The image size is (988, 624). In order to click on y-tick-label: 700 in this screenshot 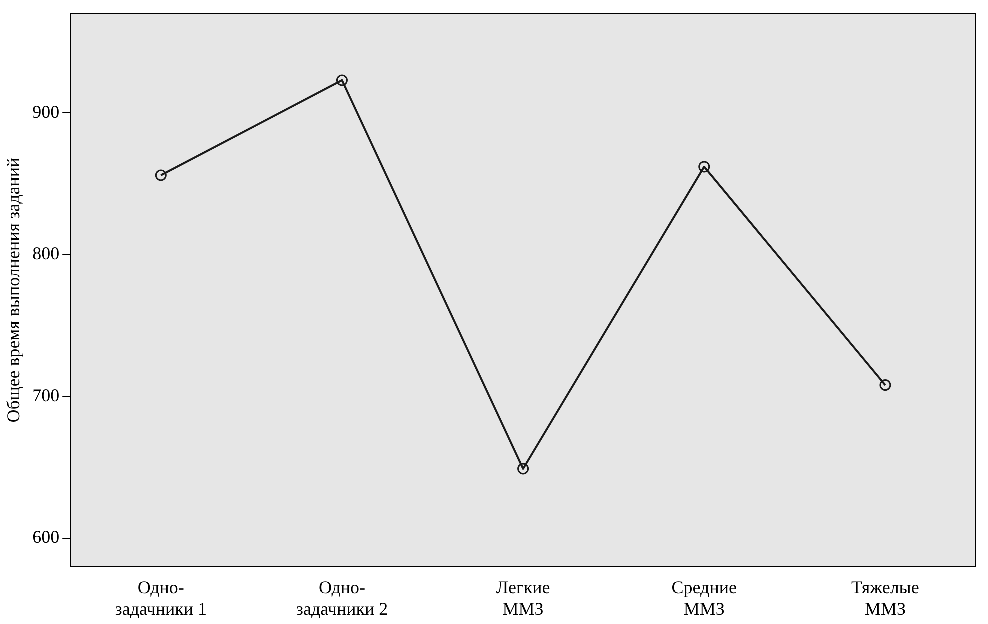, I will do `click(46, 395)`.